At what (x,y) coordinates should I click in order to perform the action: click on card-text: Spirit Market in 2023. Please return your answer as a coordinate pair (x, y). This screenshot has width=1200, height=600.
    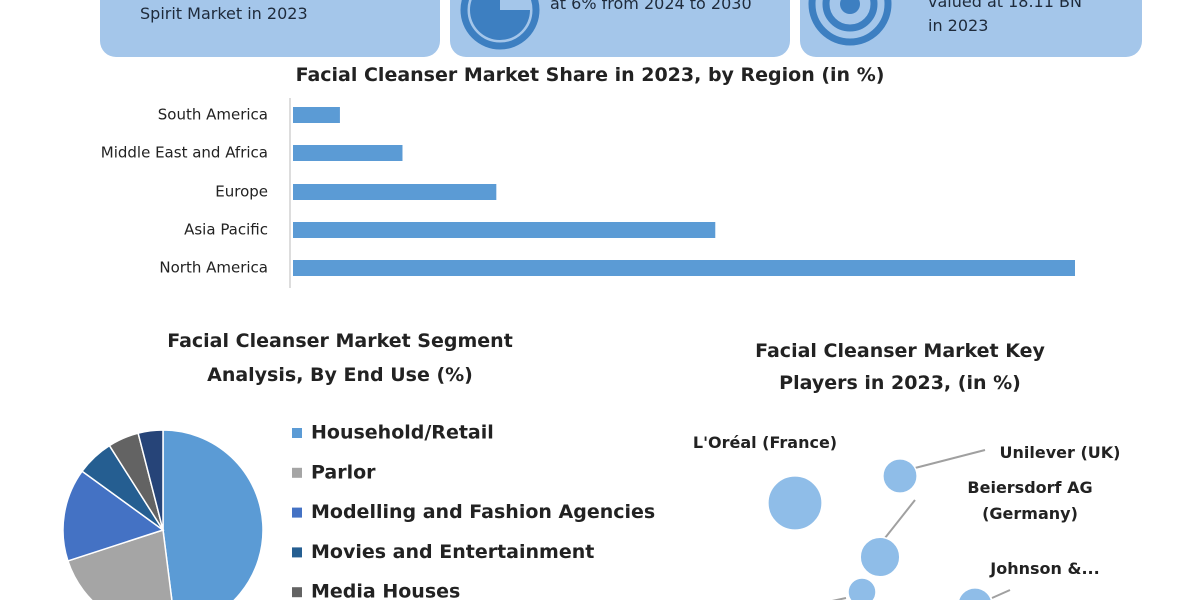
    Looking at the image, I should click on (224, 13).